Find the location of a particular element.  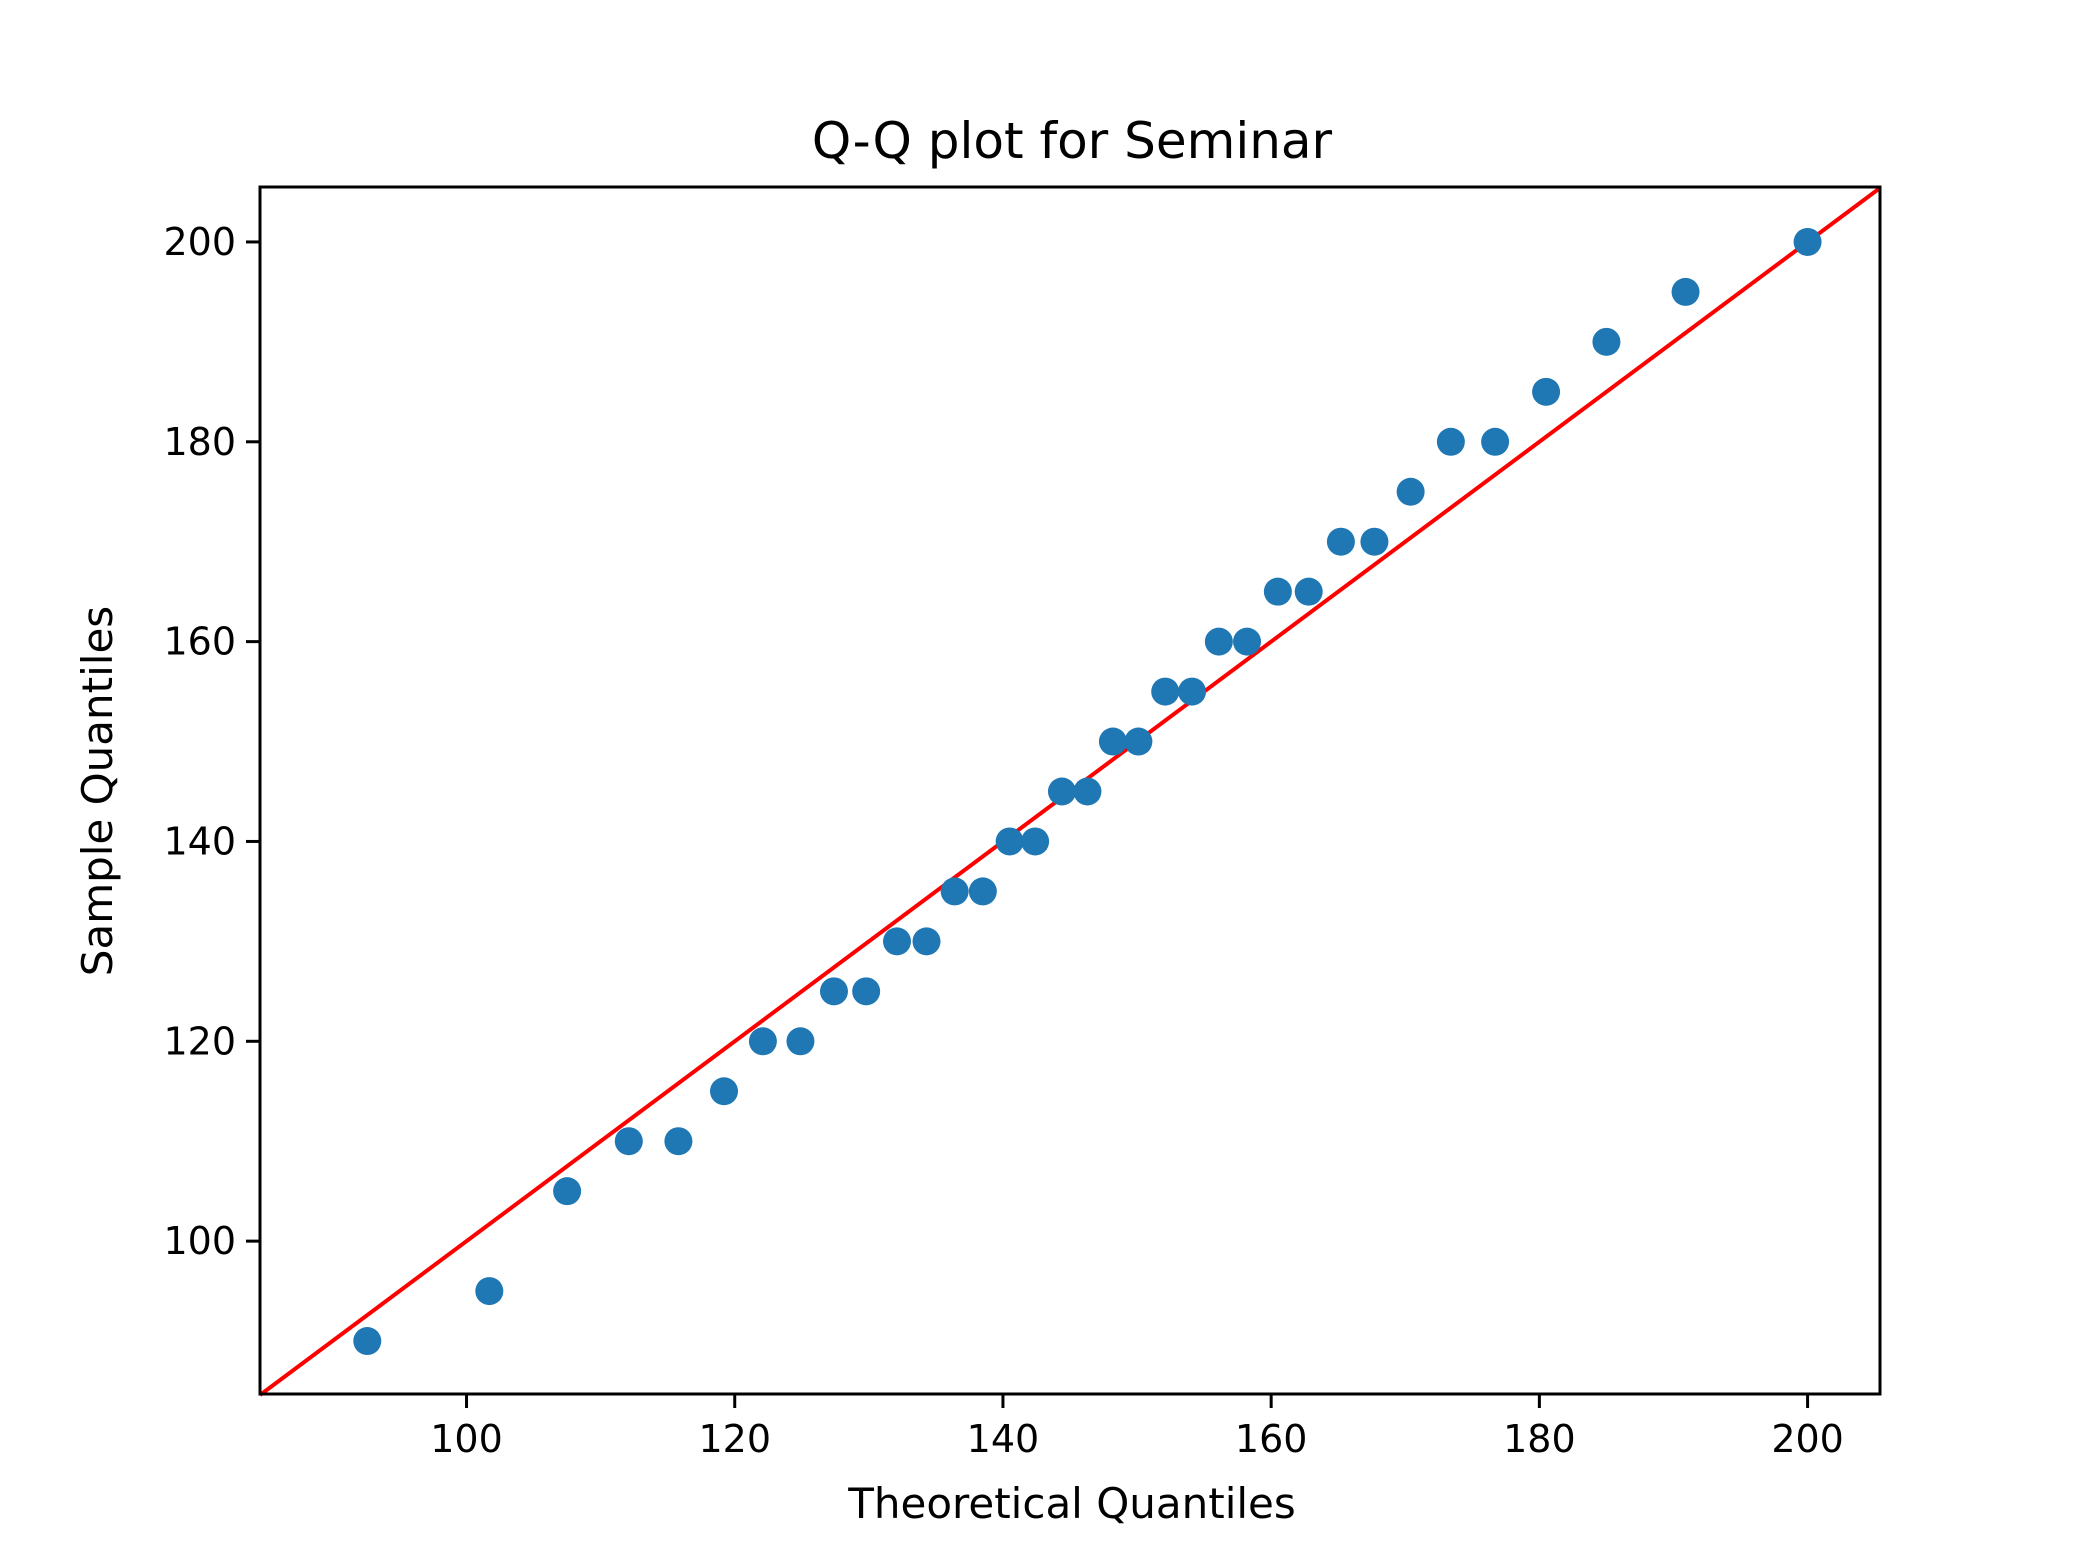

x-tick-label: 140 is located at coordinates (1003, 1439).